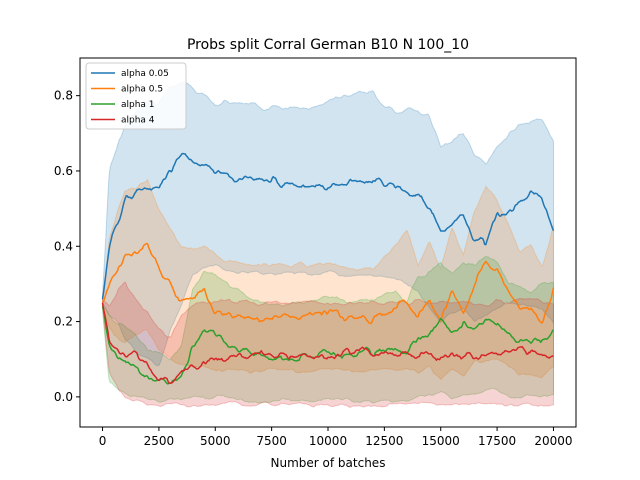  Describe the element at coordinates (328, 45) in the screenshot. I see `chart-title: Probs split Corral German B10 N 100_10` at that location.